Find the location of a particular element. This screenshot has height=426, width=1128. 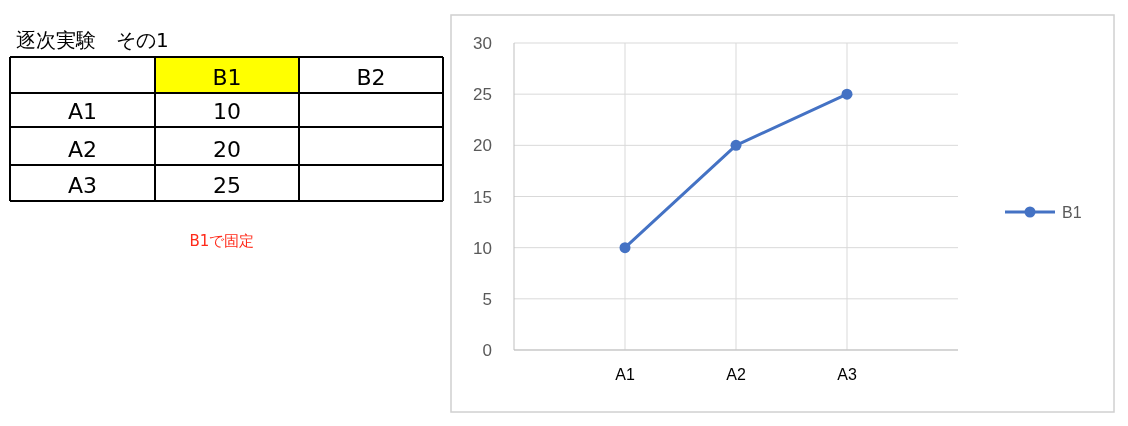

y-tick-label: 15 is located at coordinates (482, 197).